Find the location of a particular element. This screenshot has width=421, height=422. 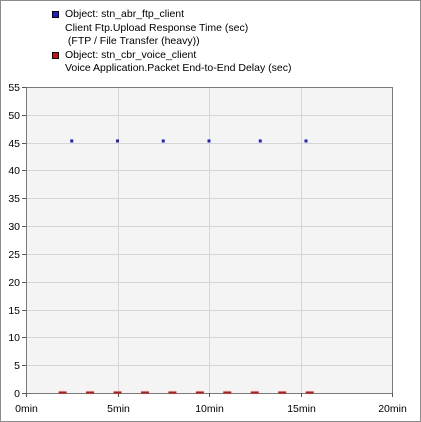

y-tick-label: 45 is located at coordinates (14, 144).